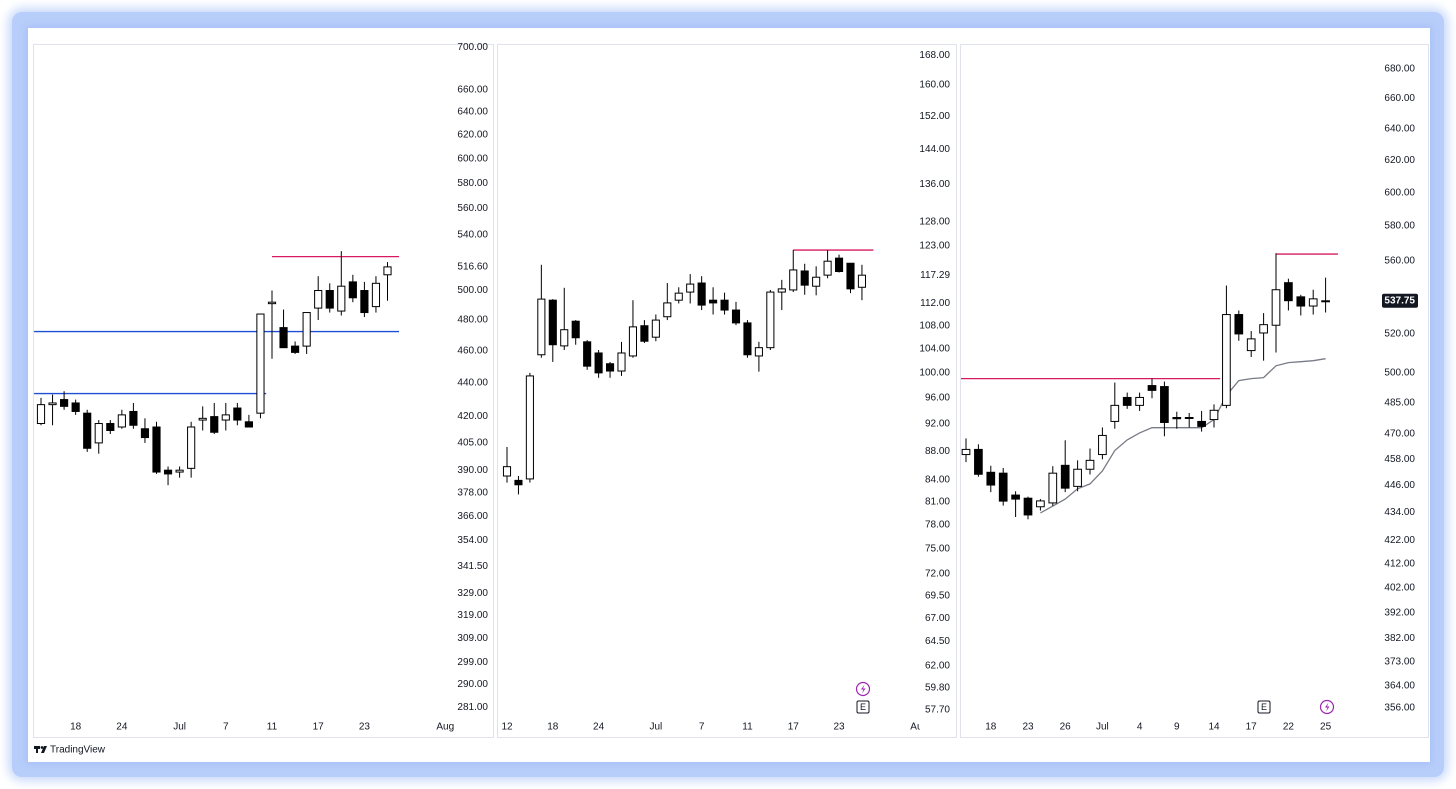 The image size is (1456, 789). What do you see at coordinates (935, 303) in the screenshot?
I see `y-tick-label: 112.00` at bounding box center [935, 303].